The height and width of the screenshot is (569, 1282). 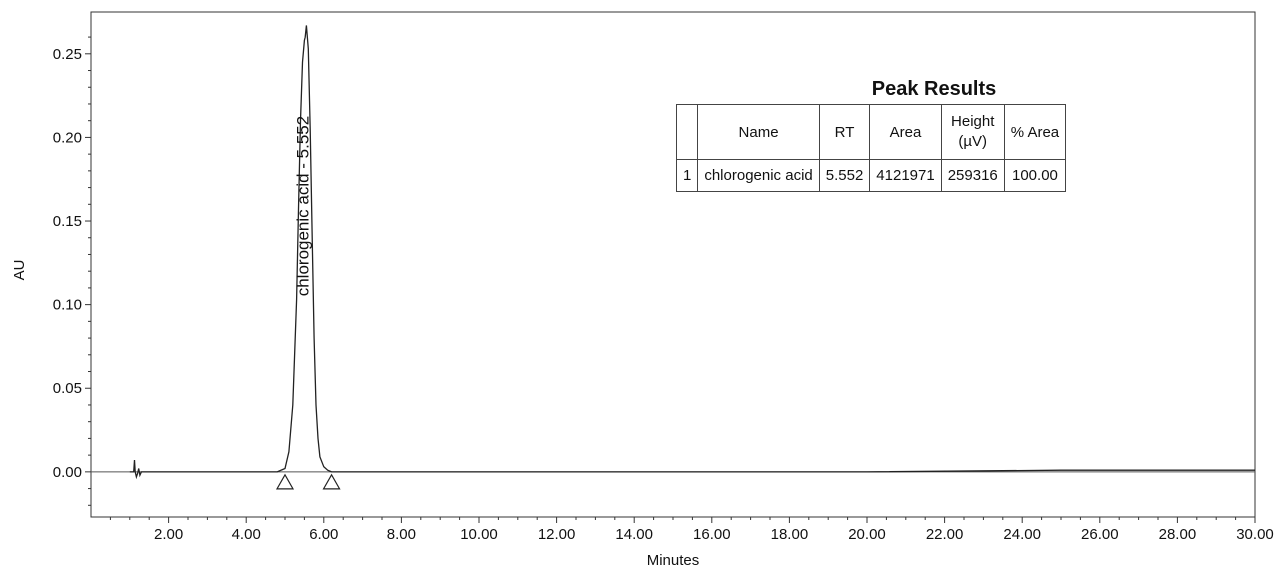 I want to click on x-tick-label: 6.00, so click(x=323, y=534).